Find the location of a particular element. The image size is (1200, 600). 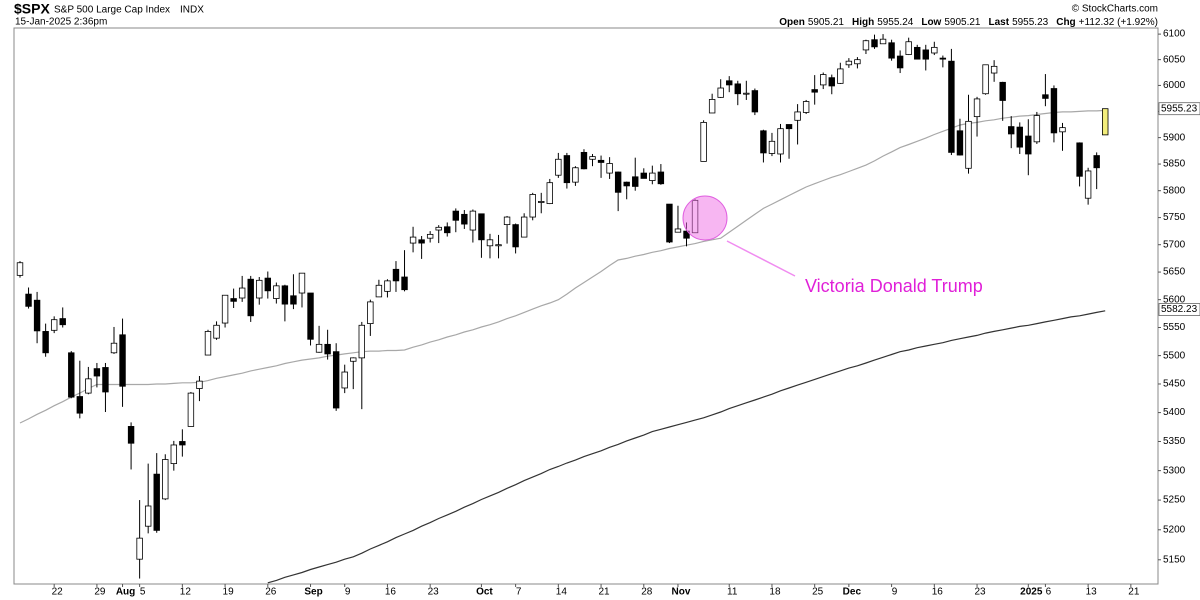

chart-title: S&P 500 Large Cap Index is located at coordinates (112, 10).